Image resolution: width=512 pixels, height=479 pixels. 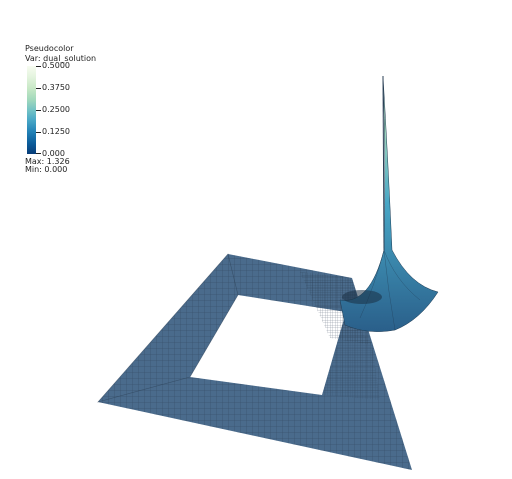 I want to click on legend-title: Pseudocolor, so click(x=49, y=48).